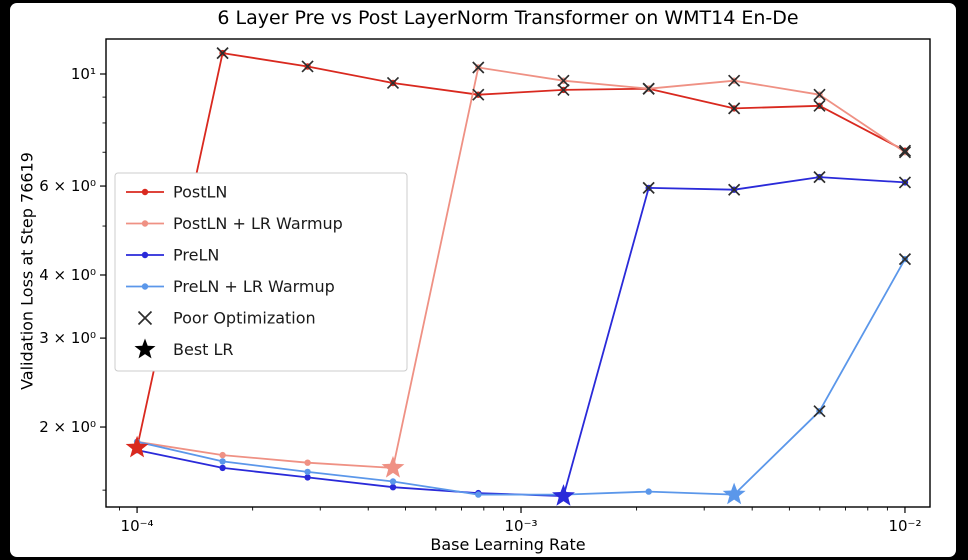  What do you see at coordinates (521, 526) in the screenshot?
I see `x-tick-label: 10⁻³` at bounding box center [521, 526].